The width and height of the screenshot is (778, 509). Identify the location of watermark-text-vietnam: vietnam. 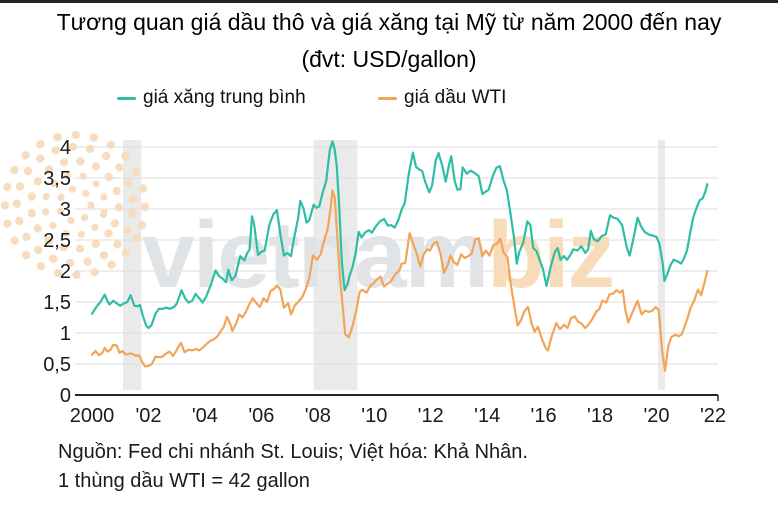
(315, 255).